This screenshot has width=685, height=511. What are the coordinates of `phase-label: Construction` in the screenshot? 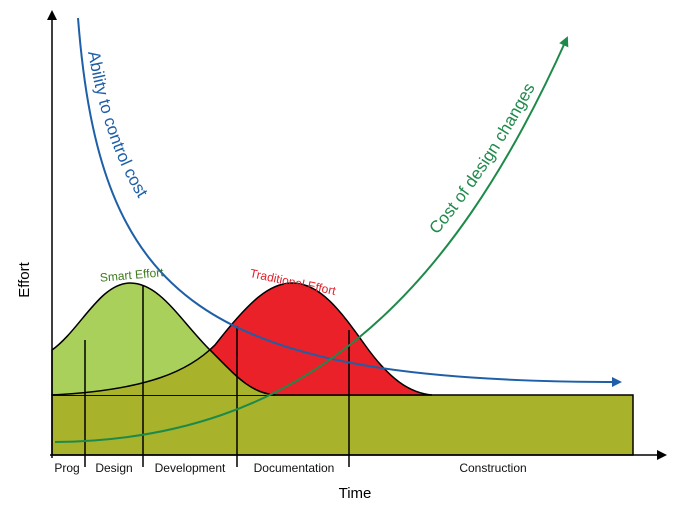 It's located at (492, 468).